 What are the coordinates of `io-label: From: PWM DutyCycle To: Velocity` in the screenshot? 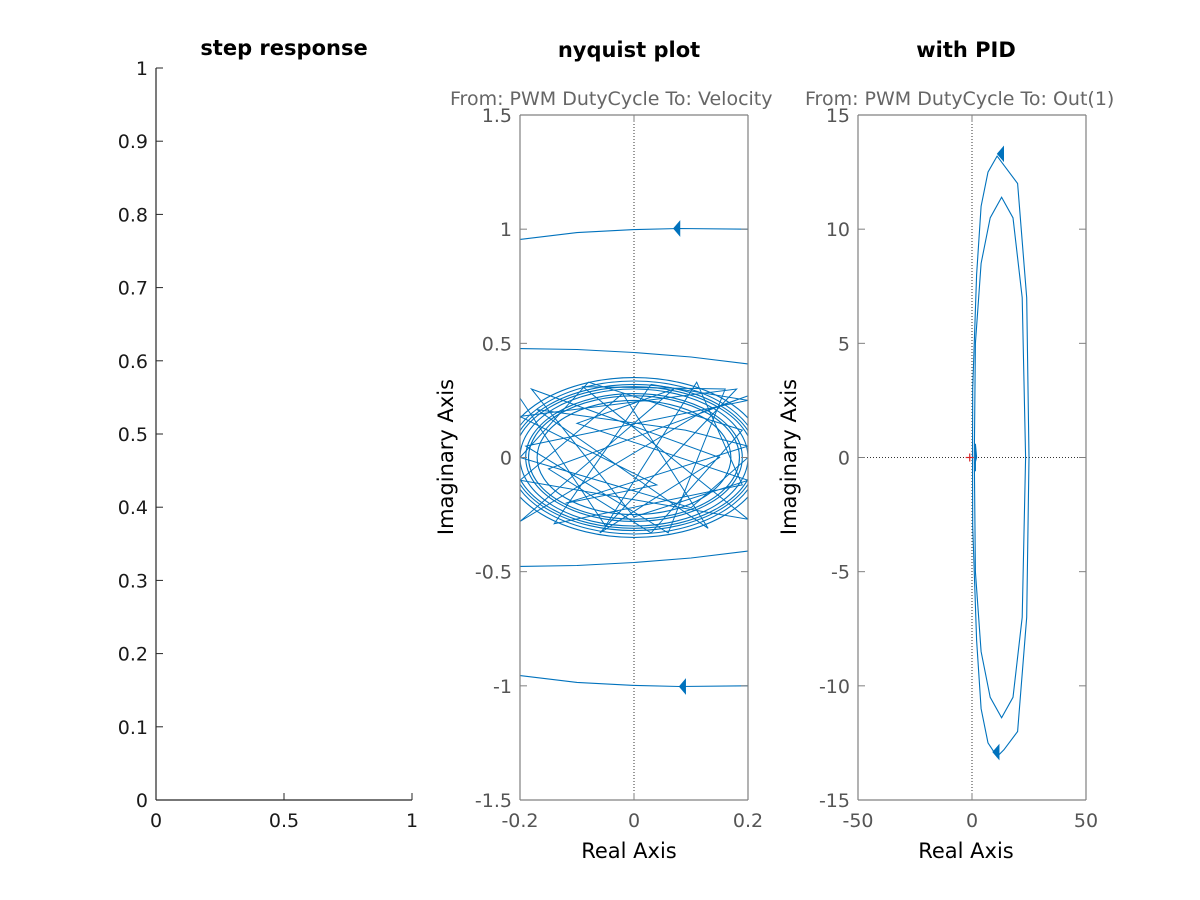 It's located at (611, 99).